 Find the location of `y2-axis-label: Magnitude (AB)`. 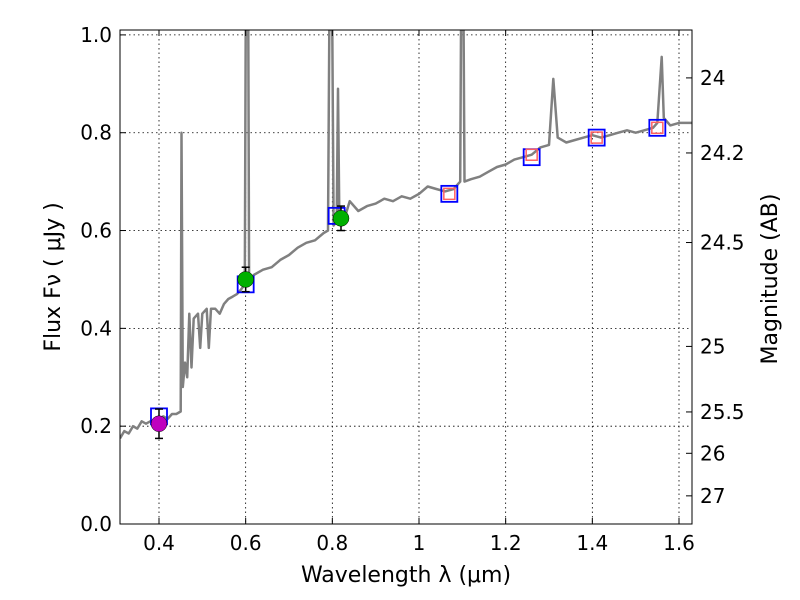

y2-axis-label: Magnitude (AB) is located at coordinates (770, 279).